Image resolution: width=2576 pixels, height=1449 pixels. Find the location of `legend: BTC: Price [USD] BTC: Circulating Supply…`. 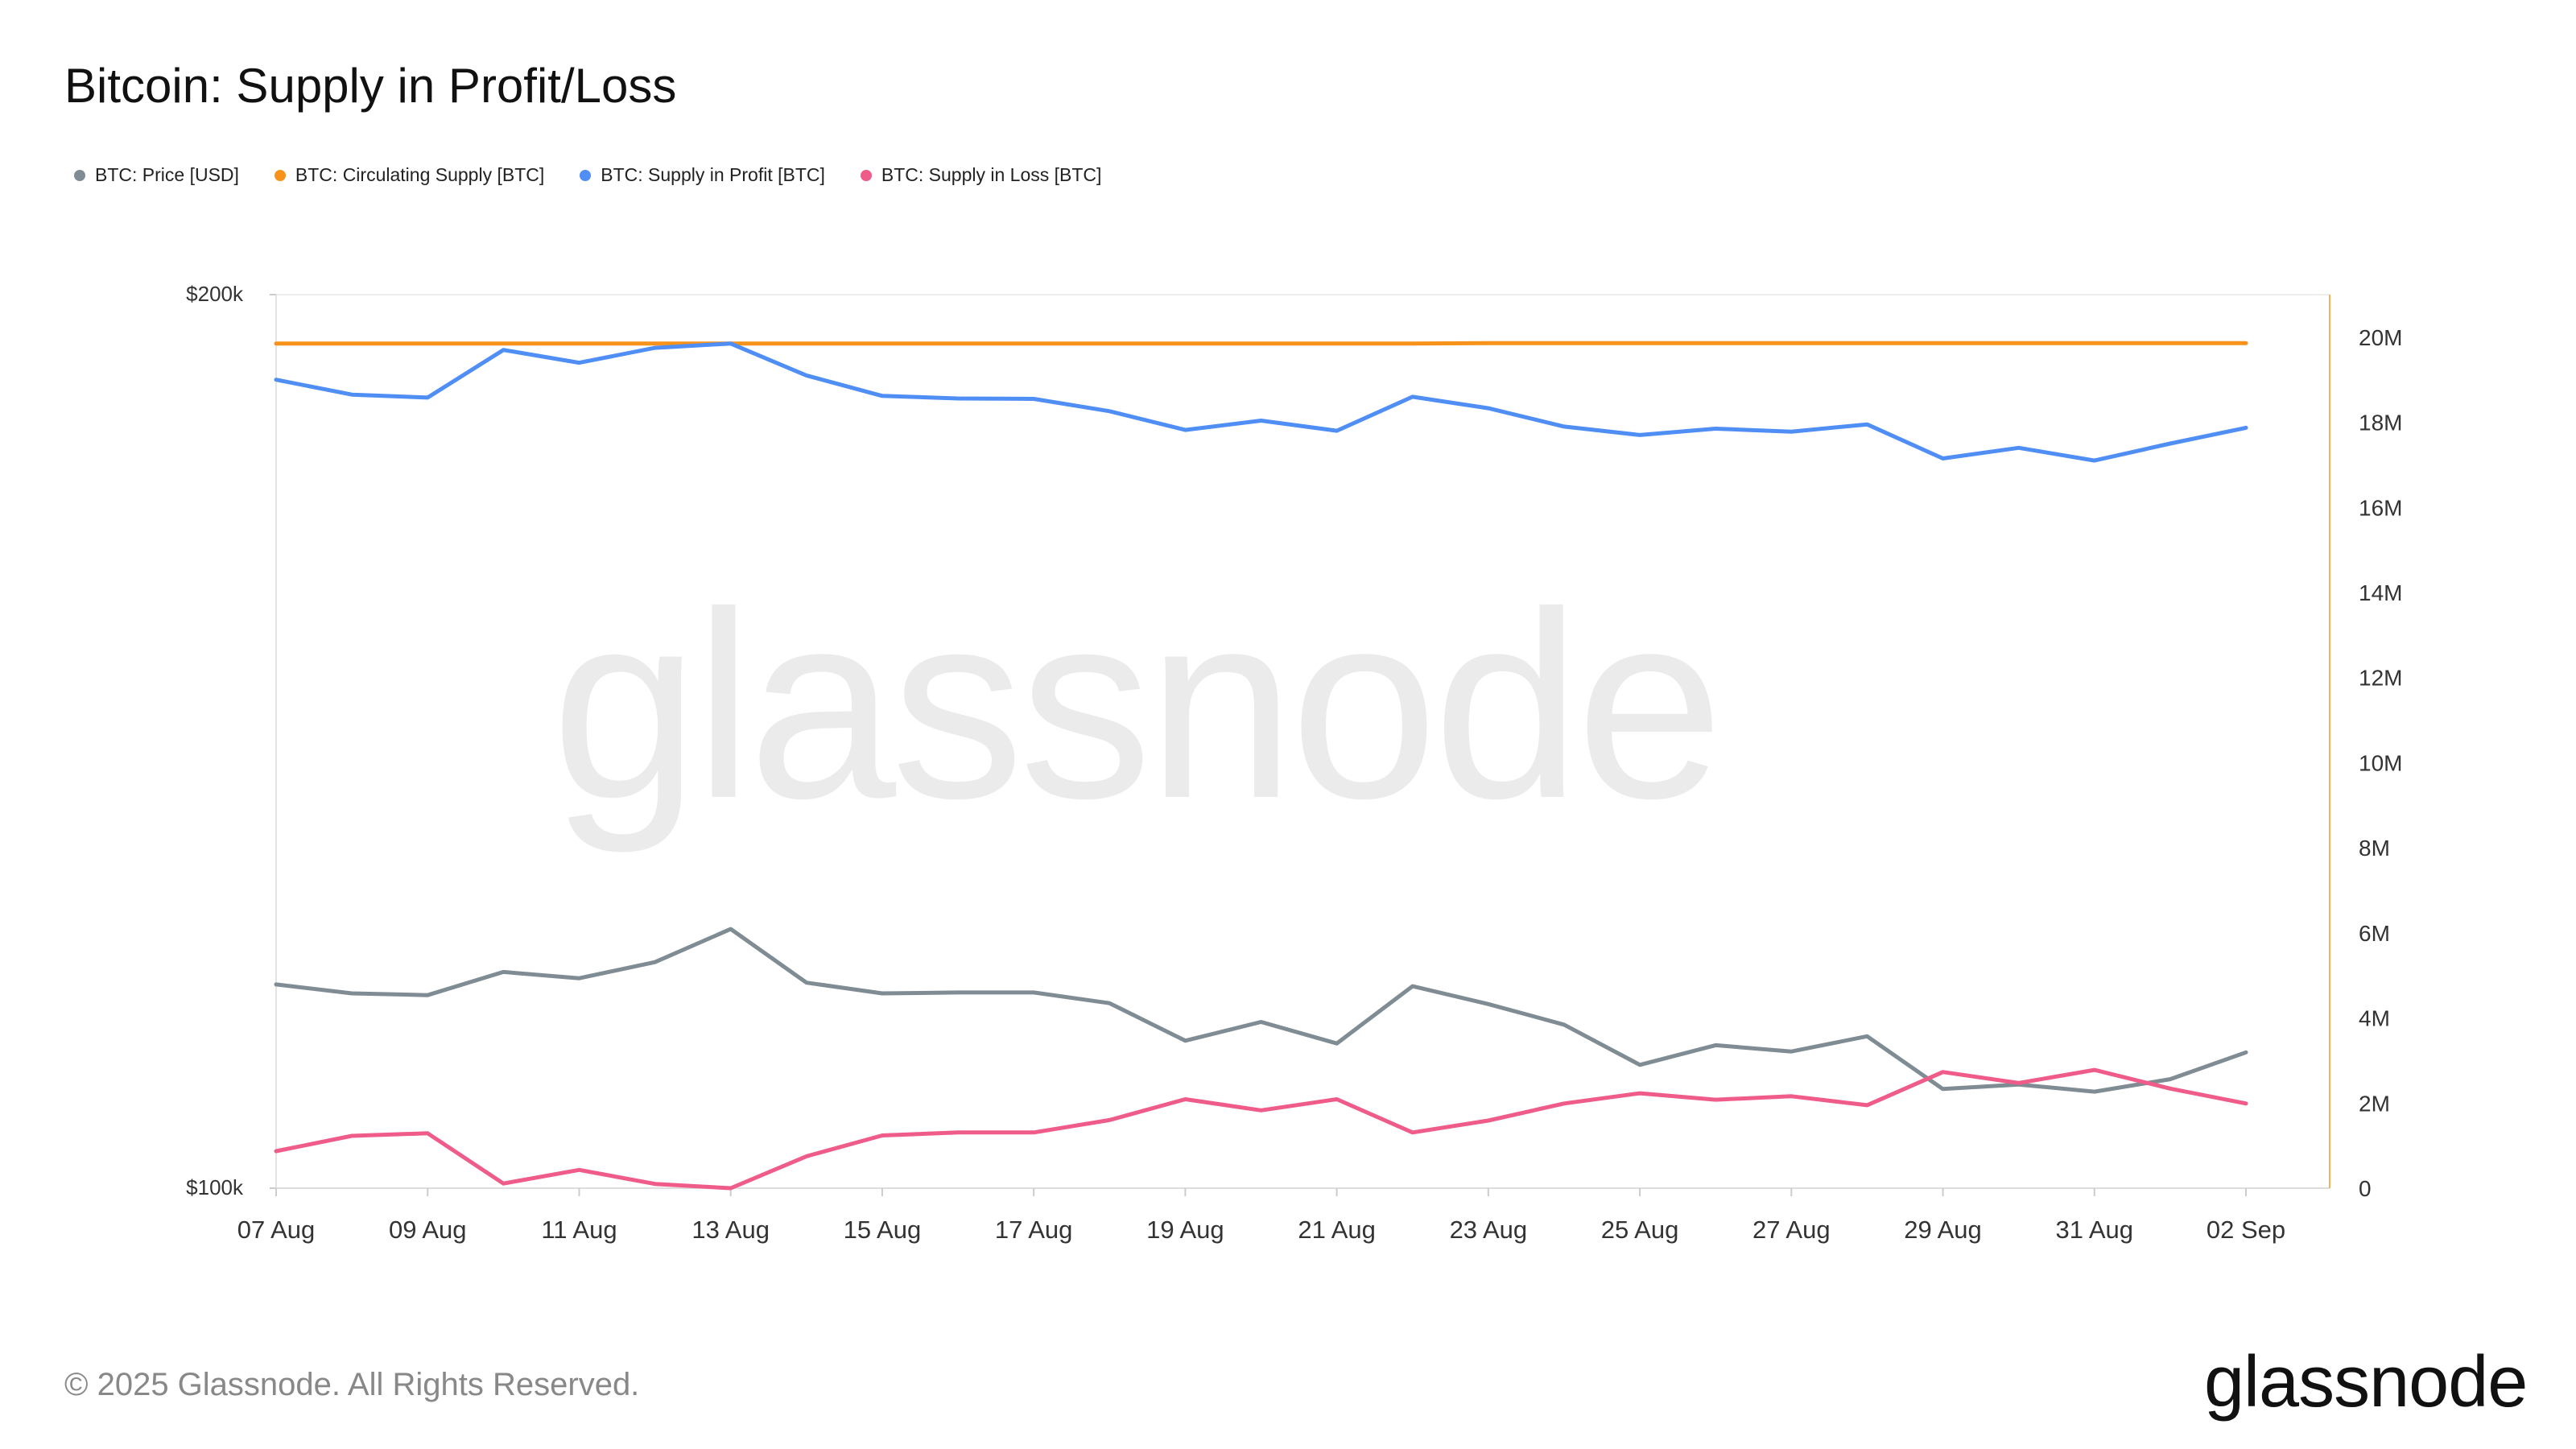

legend: BTC: Price [USD] BTC: Circulating Supply… is located at coordinates (605, 175).